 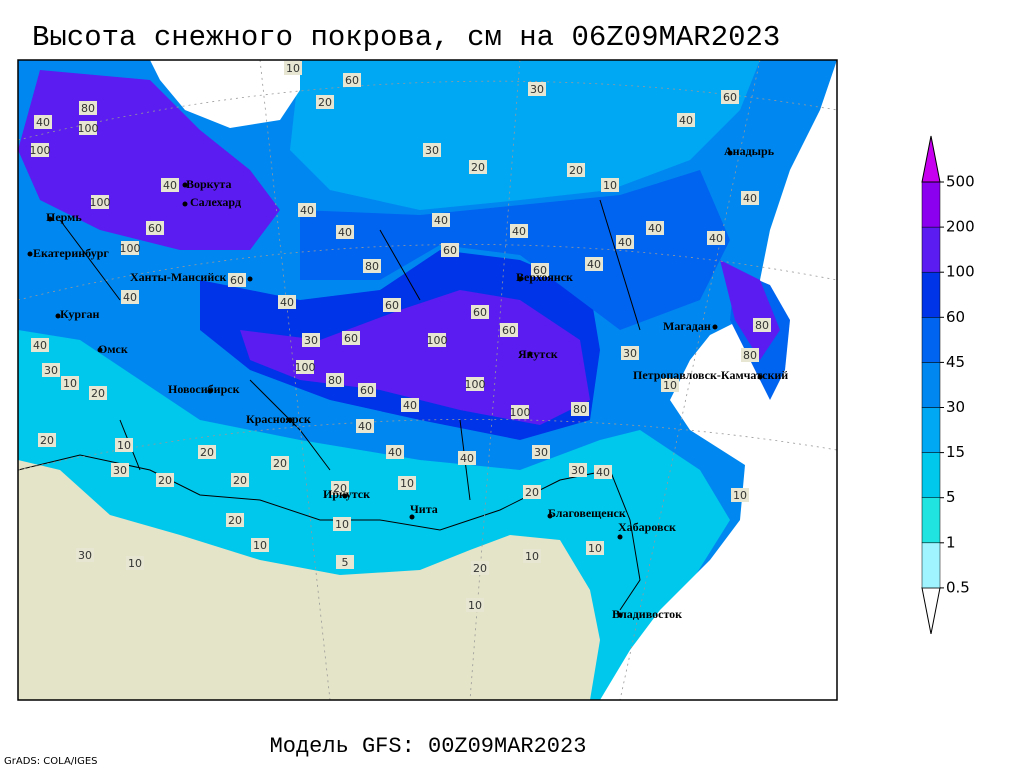 I want to click on city-name: Владивосток, so click(x=647, y=614).